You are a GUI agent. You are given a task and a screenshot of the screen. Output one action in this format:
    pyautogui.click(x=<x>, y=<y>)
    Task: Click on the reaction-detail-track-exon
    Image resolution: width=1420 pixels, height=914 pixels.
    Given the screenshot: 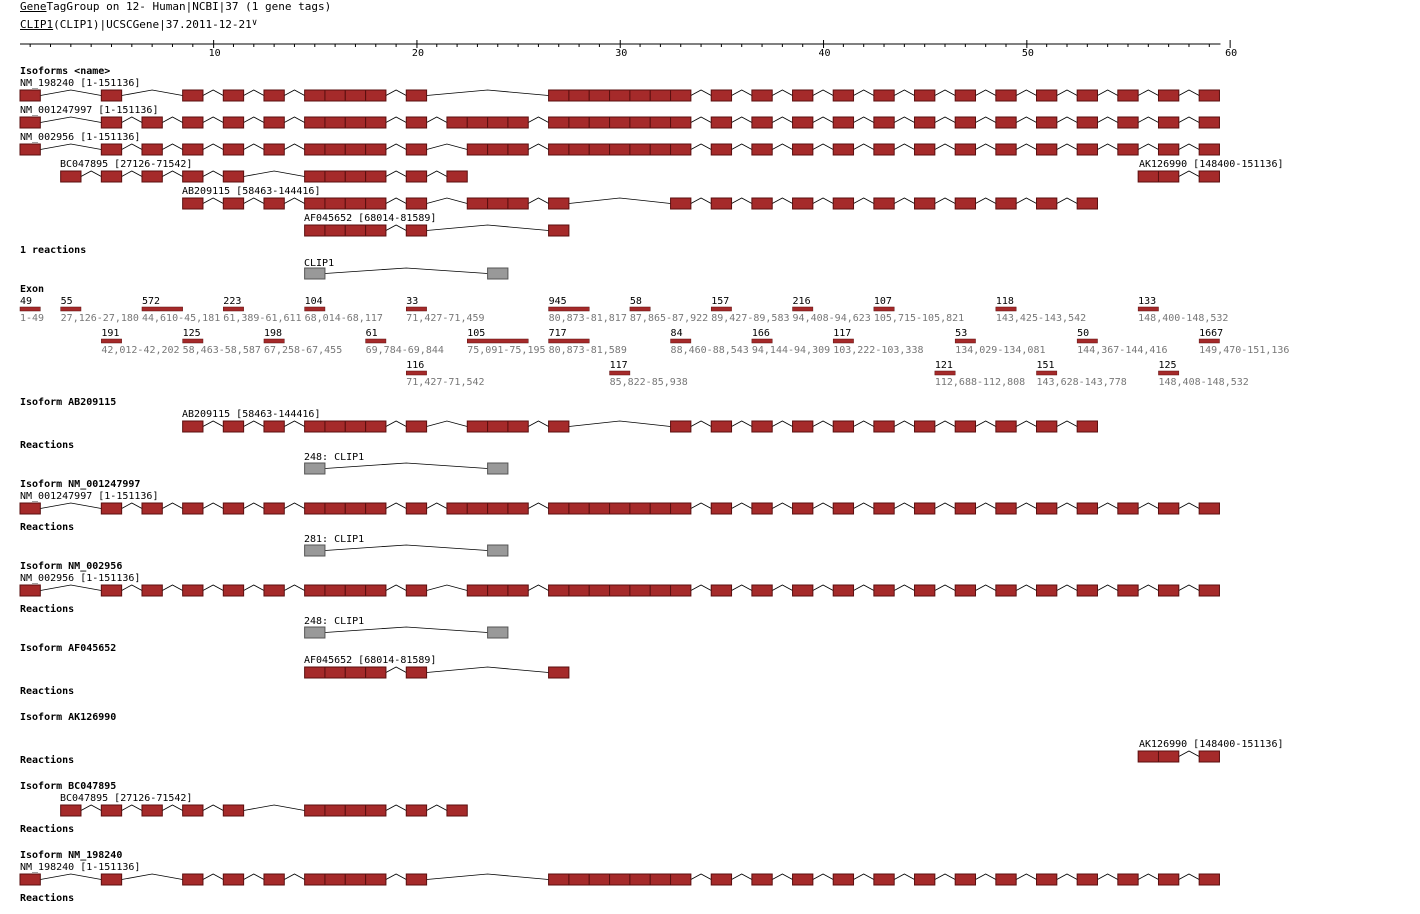 What is the action you would take?
    pyautogui.click(x=315, y=550)
    